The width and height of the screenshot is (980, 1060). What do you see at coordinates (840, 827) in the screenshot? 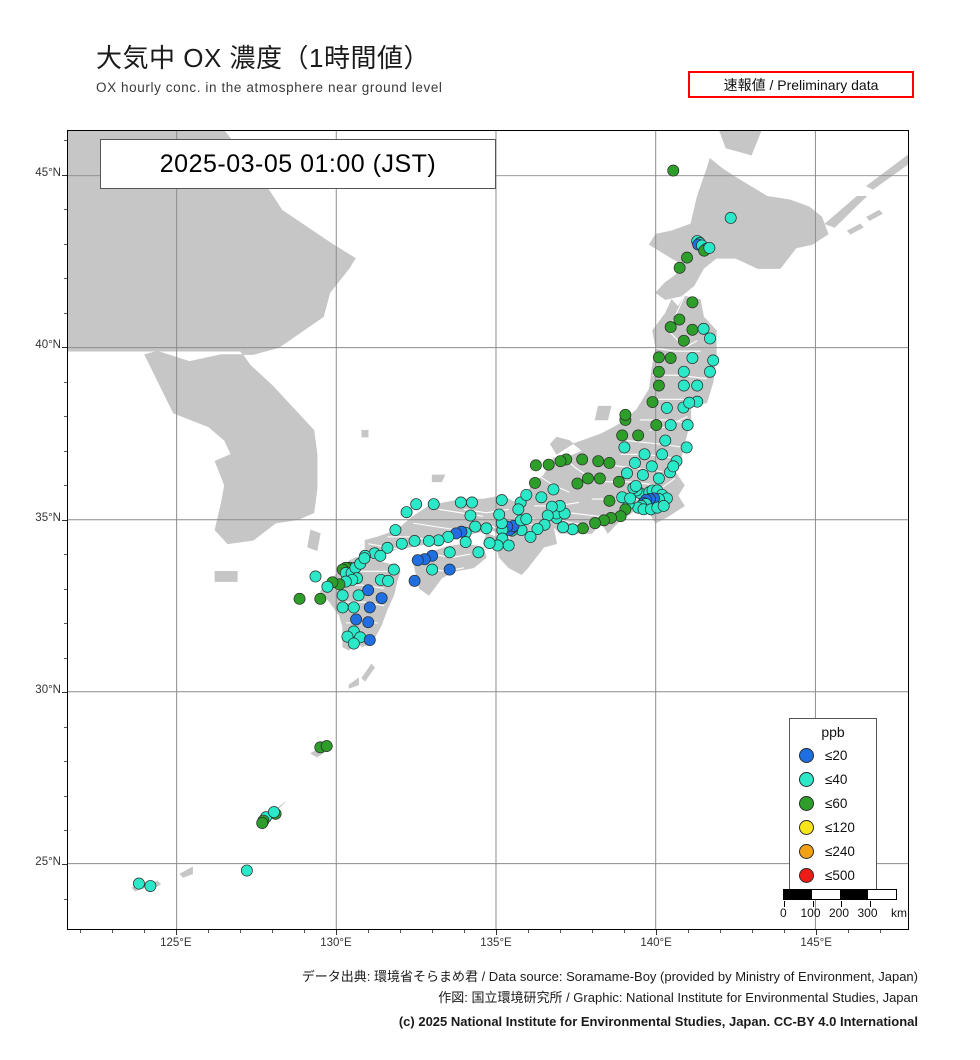
I see `legend-item-label: ≤120` at bounding box center [840, 827].